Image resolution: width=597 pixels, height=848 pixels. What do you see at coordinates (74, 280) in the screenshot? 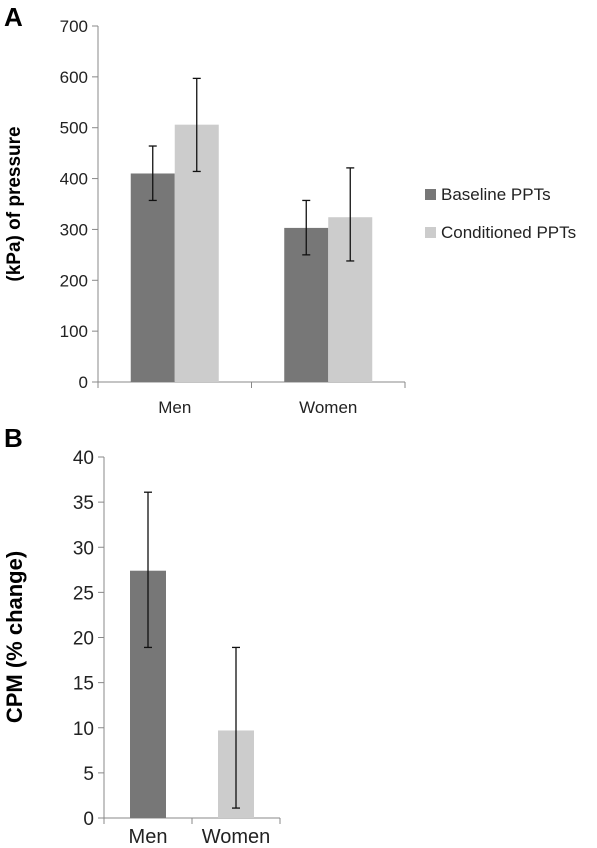
I see `y-tick-label-a: 200` at bounding box center [74, 280].